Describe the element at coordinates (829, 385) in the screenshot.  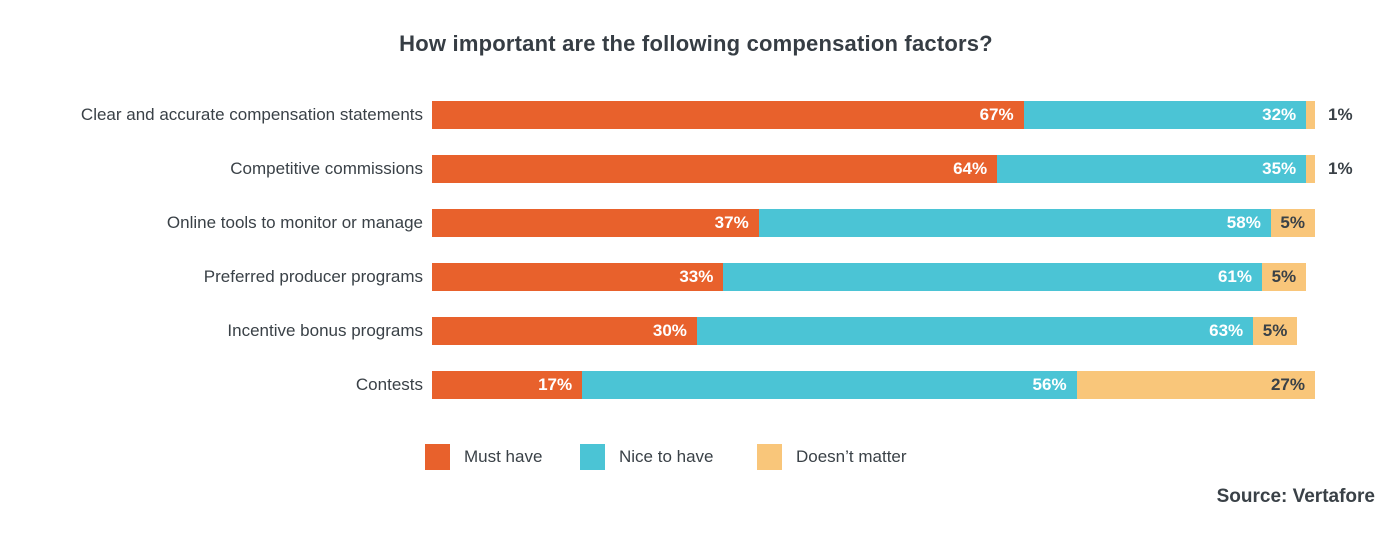
I see `bar-segment-nice-to-have: 56%` at that location.